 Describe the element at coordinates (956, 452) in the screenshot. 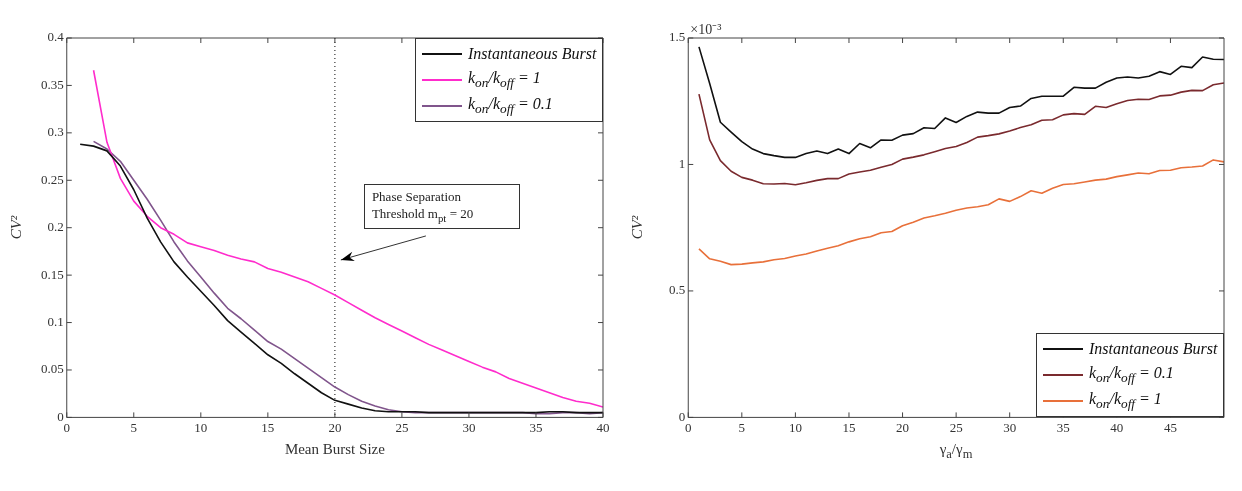

I see `x-axis-title: γ$_{a}$/γ$_{m}$` at that location.